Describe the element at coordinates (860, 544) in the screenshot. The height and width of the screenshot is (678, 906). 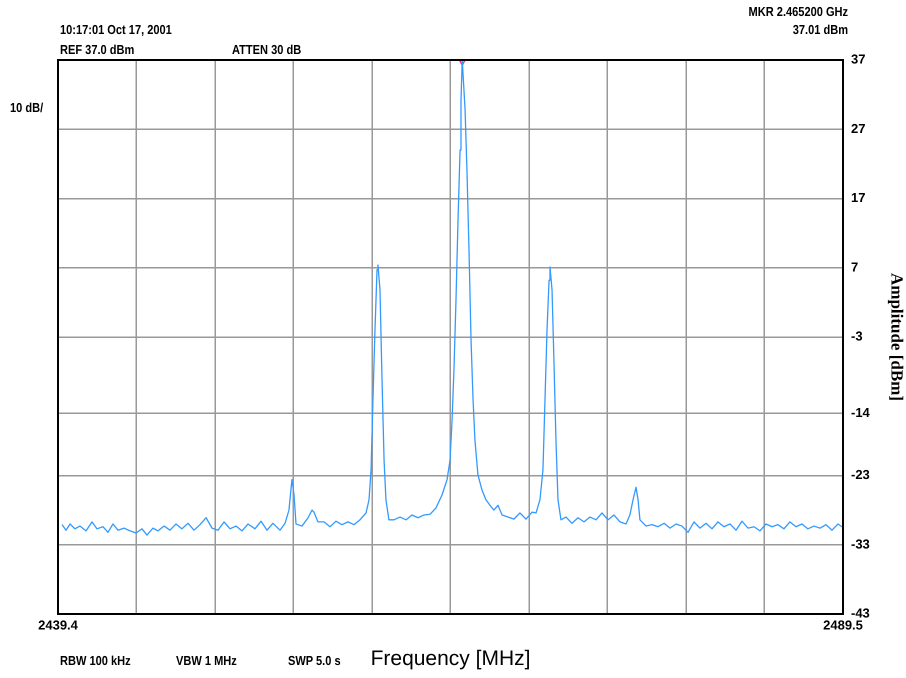
I see `y-tick-label: -33` at that location.